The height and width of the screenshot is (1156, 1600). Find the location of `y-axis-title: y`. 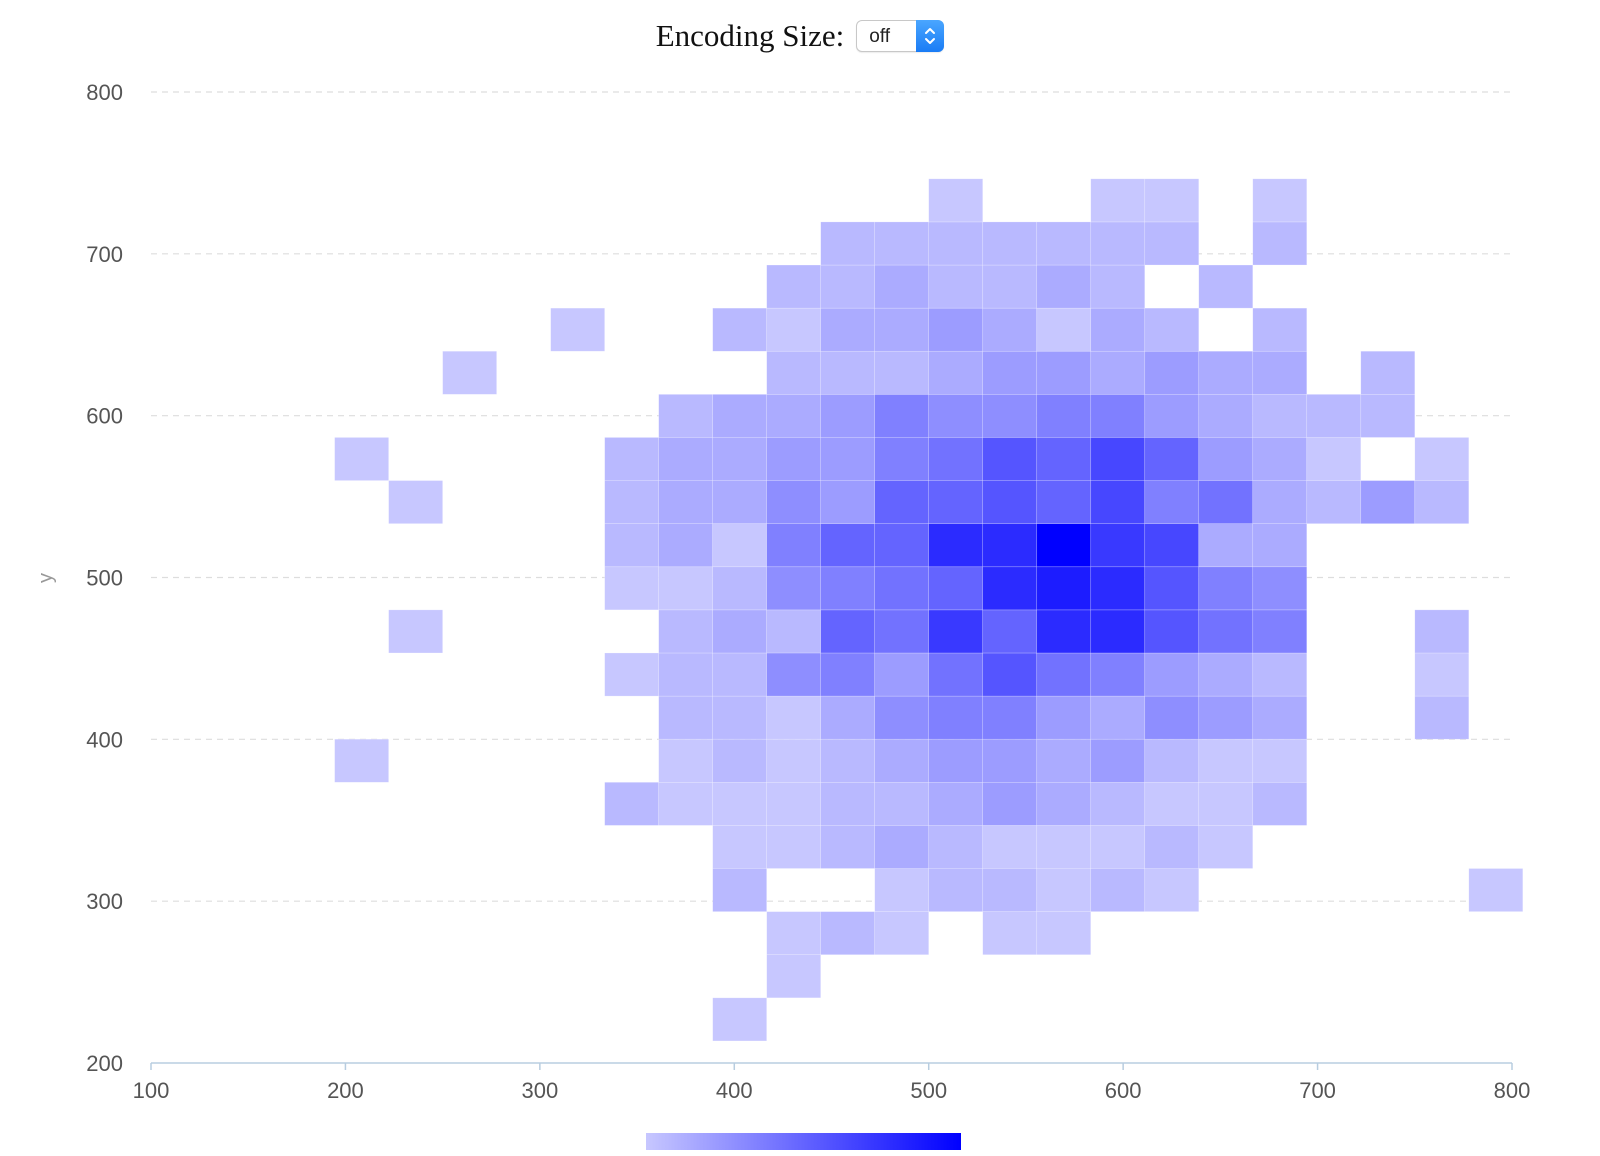

y-axis-title: y is located at coordinates (46, 578).